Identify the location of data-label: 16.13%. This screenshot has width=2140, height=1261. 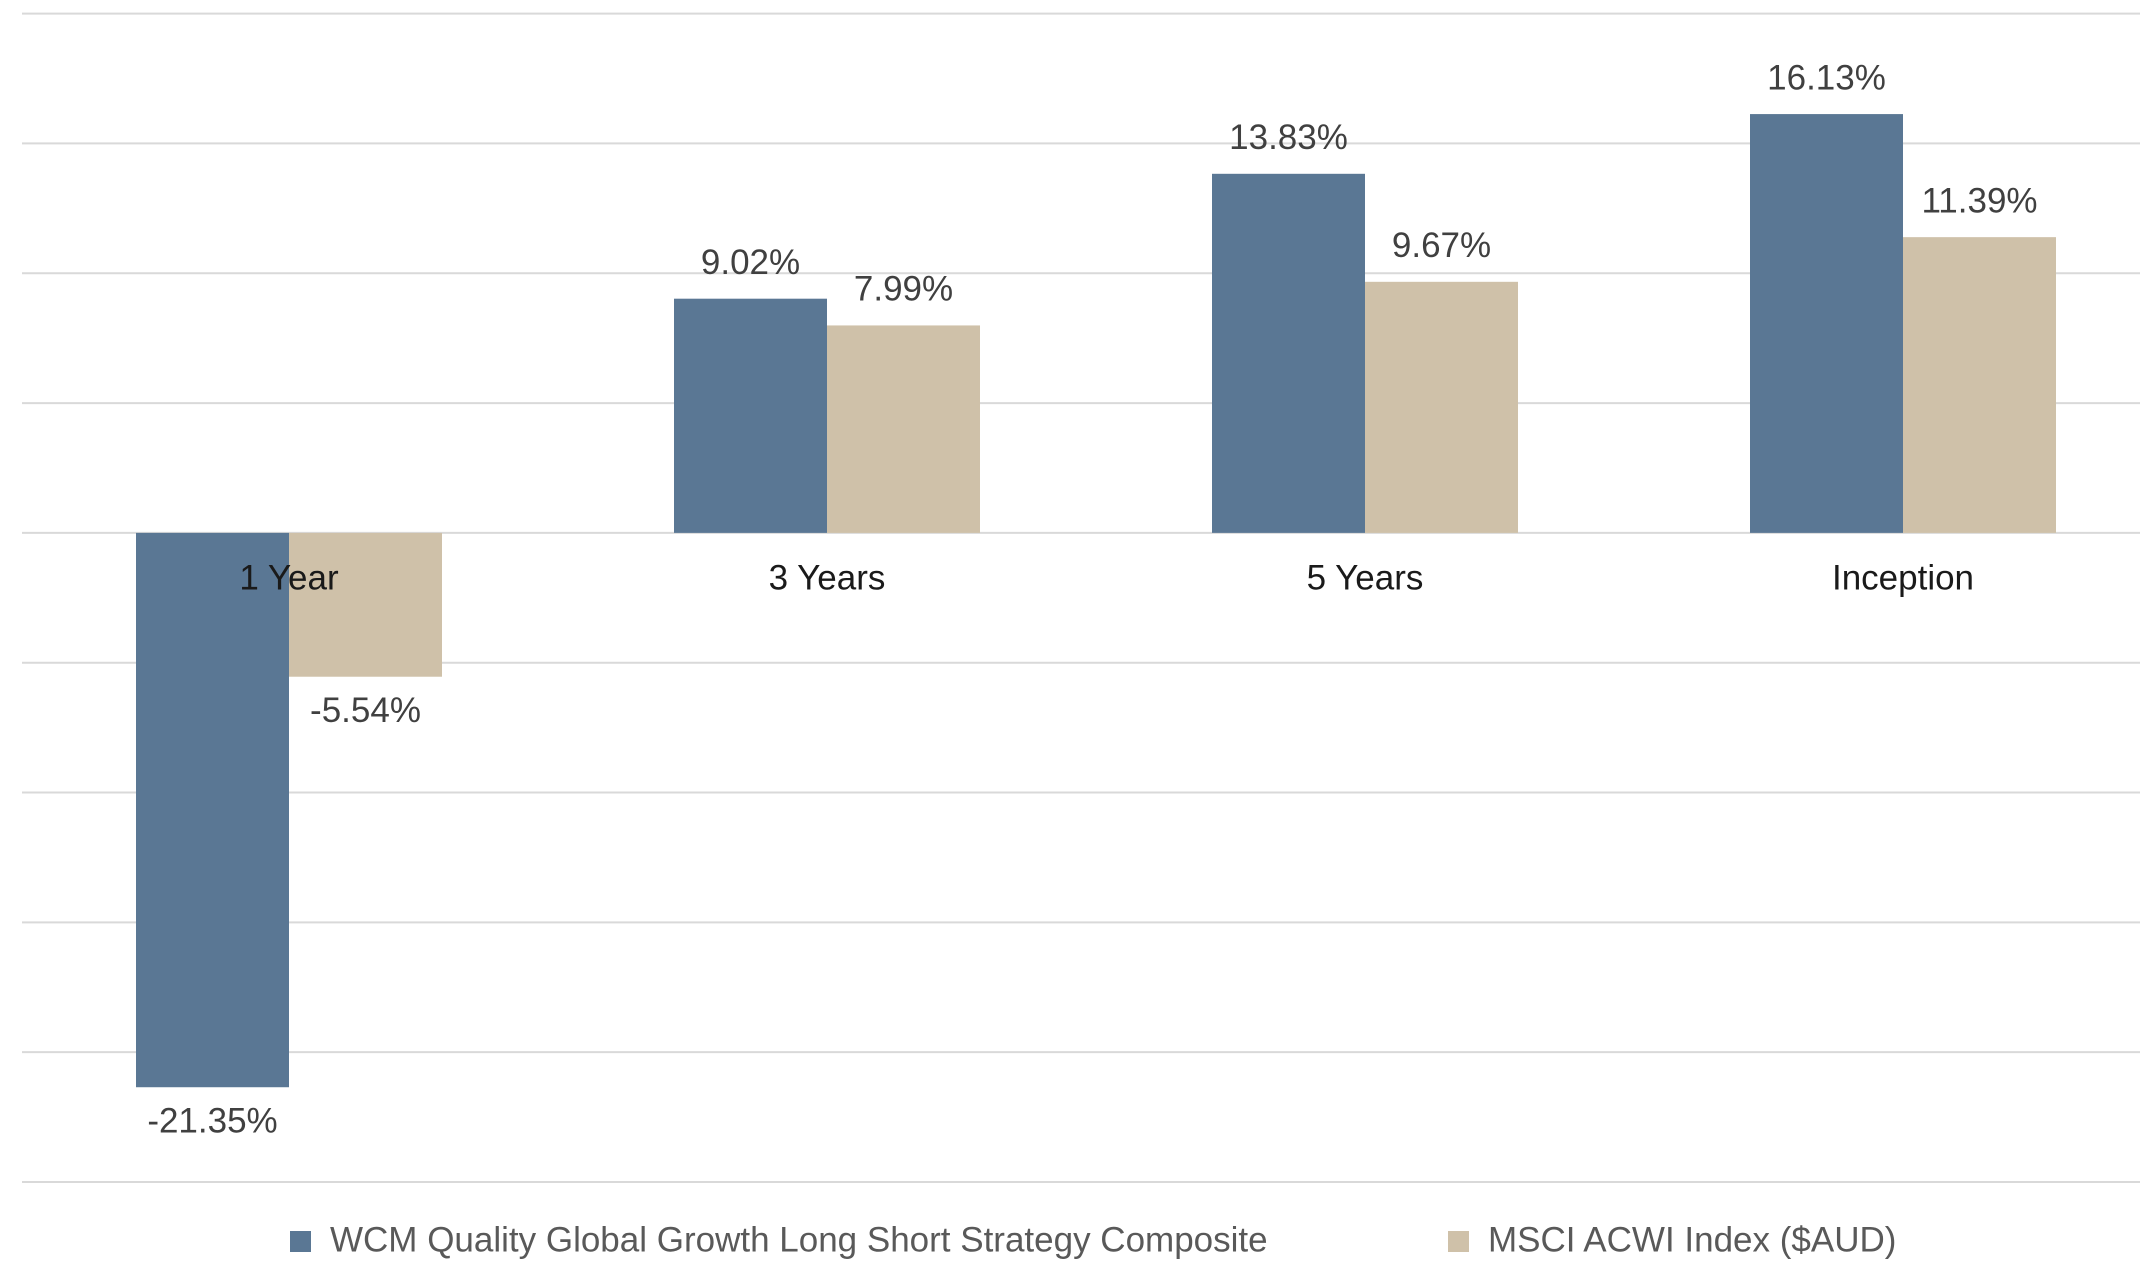
(1826, 77).